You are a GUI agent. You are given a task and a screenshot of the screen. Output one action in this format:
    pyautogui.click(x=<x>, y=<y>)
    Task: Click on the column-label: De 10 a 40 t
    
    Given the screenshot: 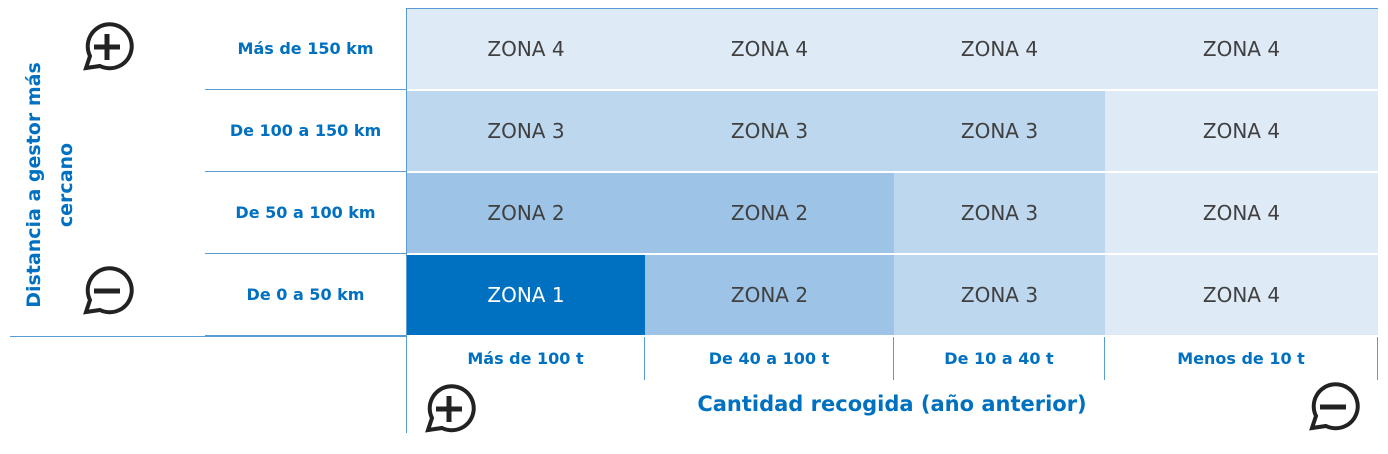 What is the action you would take?
    pyautogui.click(x=999, y=358)
    